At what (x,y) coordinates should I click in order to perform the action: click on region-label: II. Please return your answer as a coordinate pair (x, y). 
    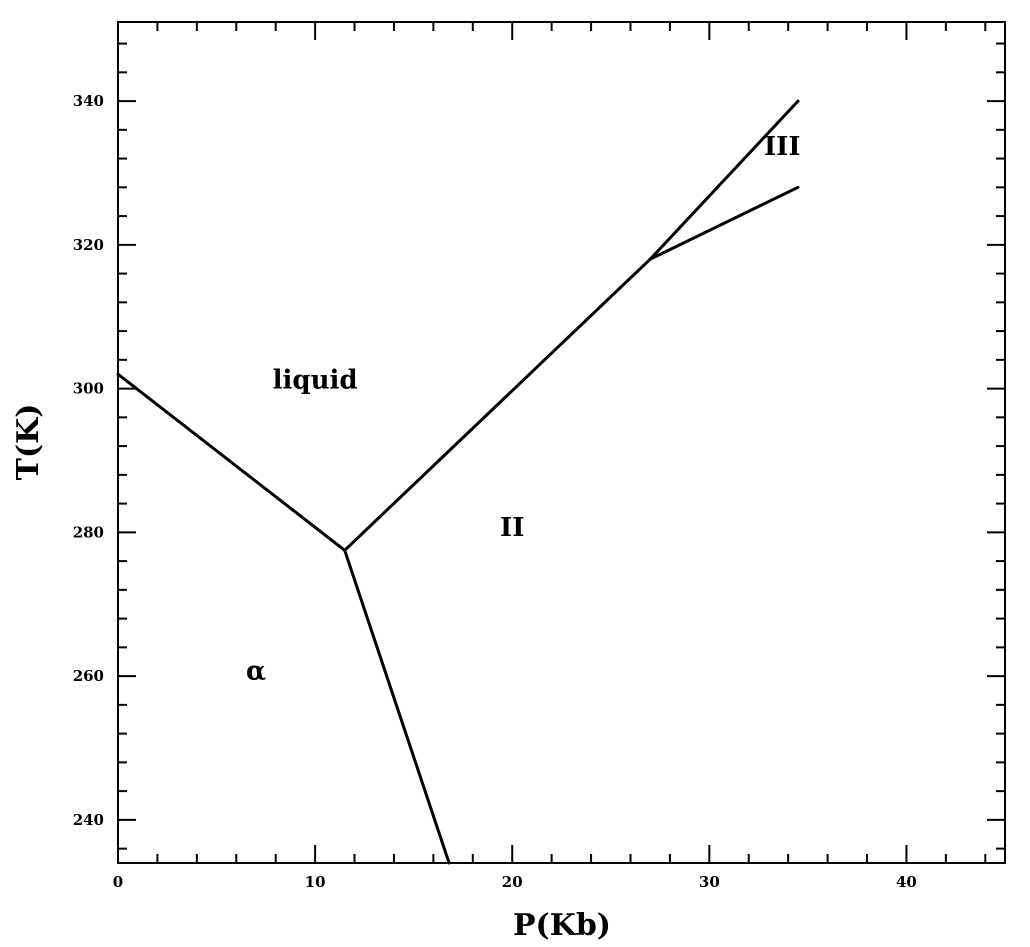
    Looking at the image, I should click on (512, 528).